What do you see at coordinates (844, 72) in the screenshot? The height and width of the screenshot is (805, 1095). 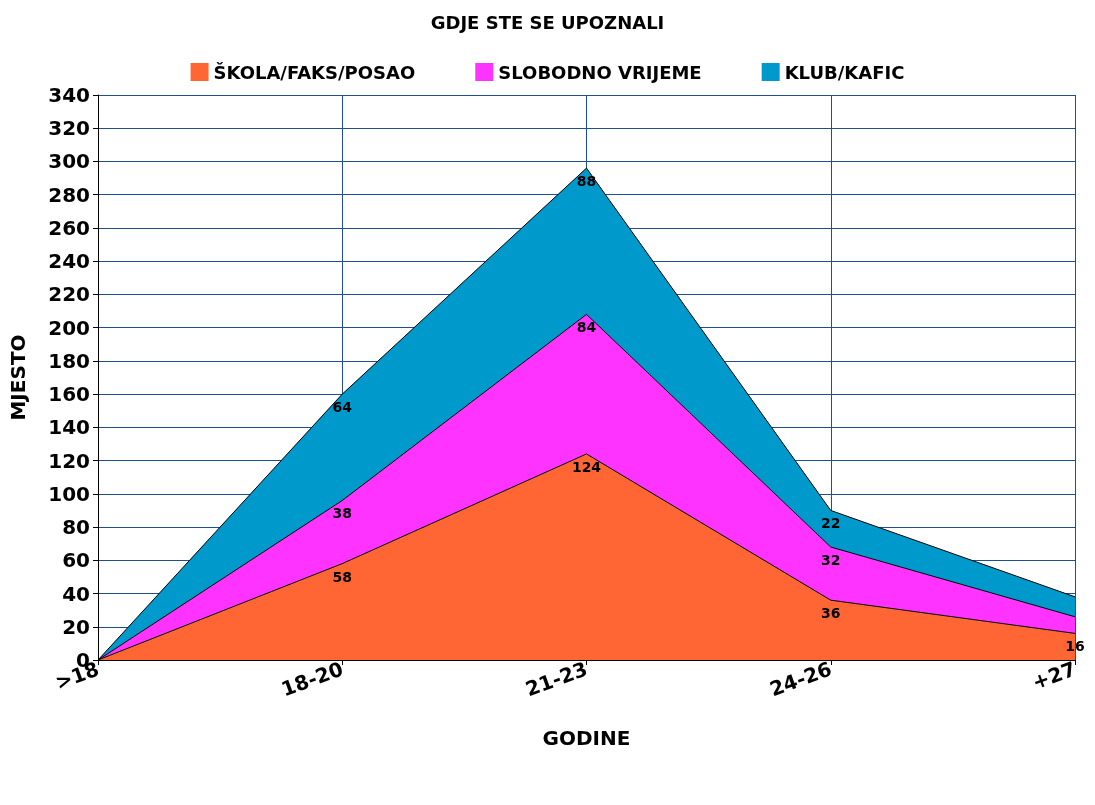 I see `legend-label: KLUB/KAFIC` at bounding box center [844, 72].